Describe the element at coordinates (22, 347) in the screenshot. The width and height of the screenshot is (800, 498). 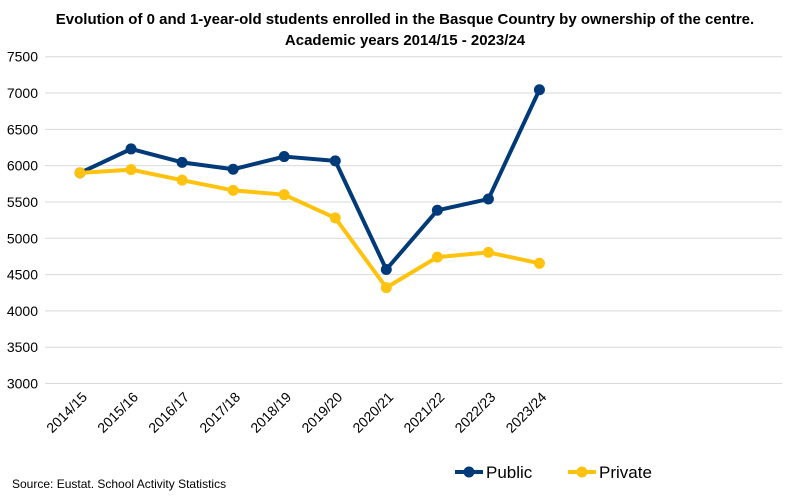
I see `y-tick-label: 3500` at that location.